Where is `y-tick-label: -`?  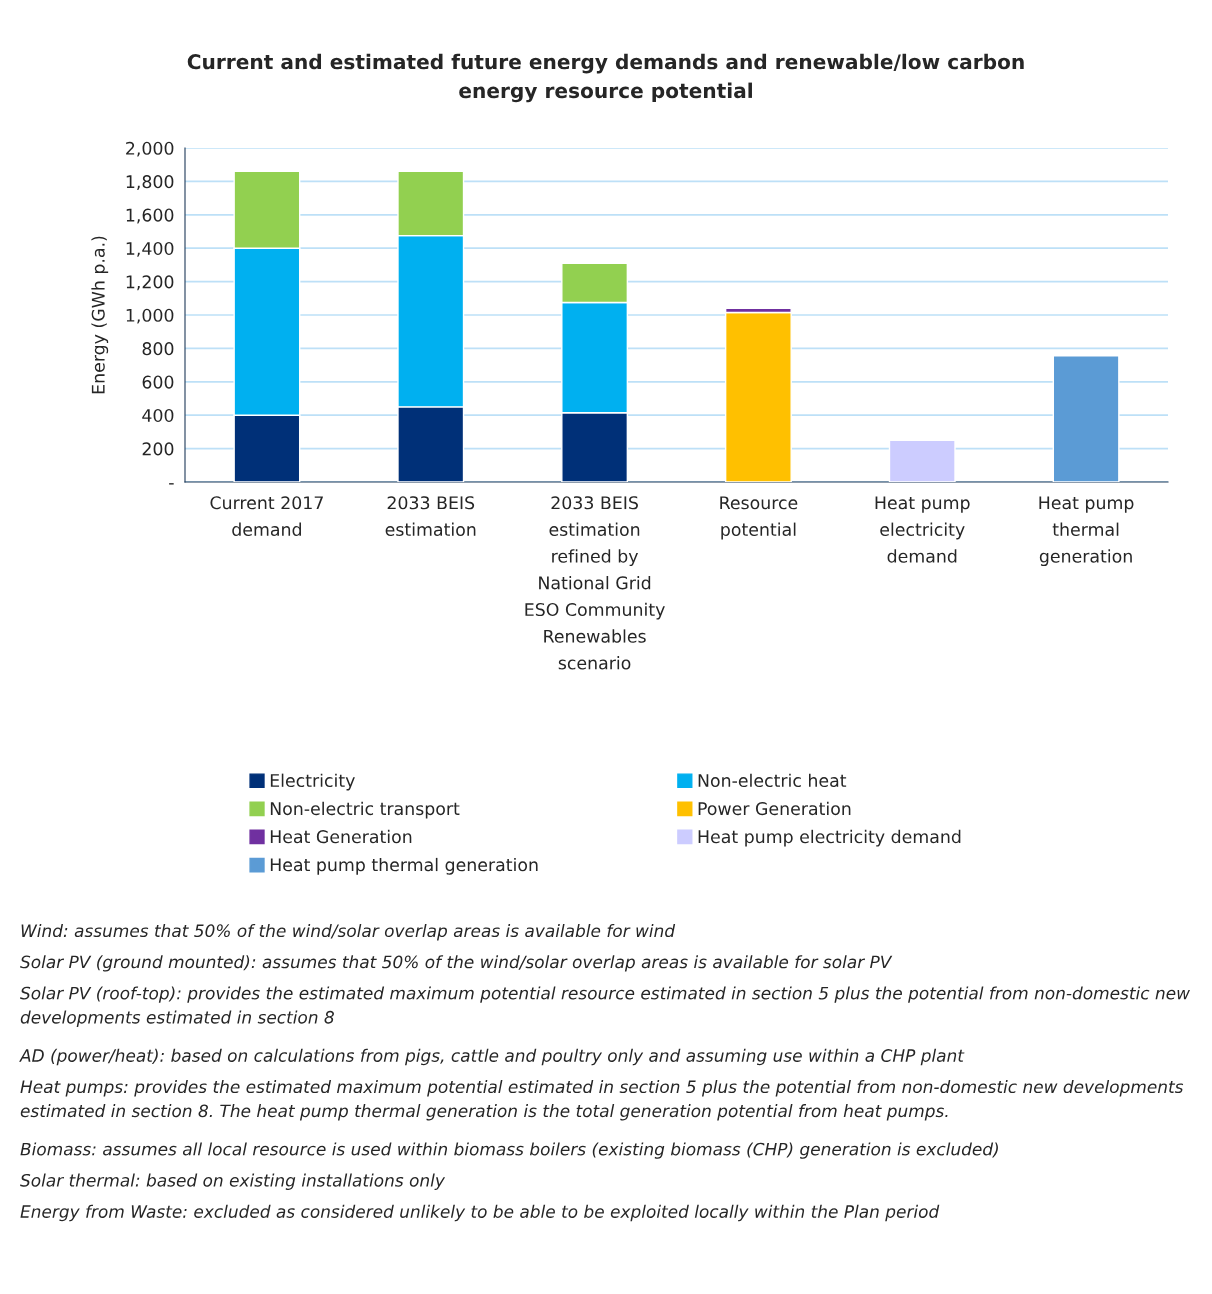 y-tick-label: - is located at coordinates (171, 484).